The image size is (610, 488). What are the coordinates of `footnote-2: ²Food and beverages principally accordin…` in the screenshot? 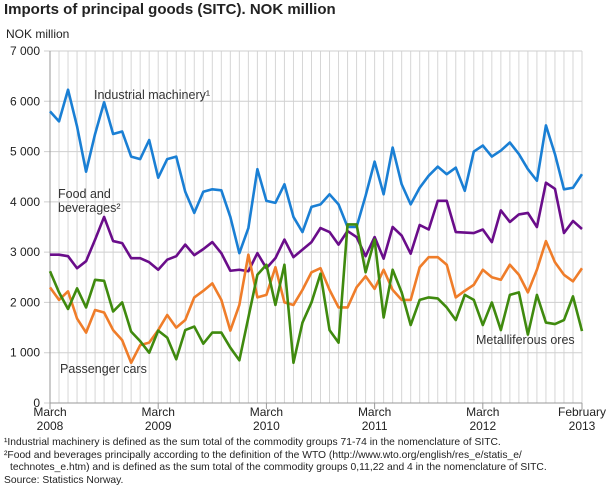 It's located at (263, 455).